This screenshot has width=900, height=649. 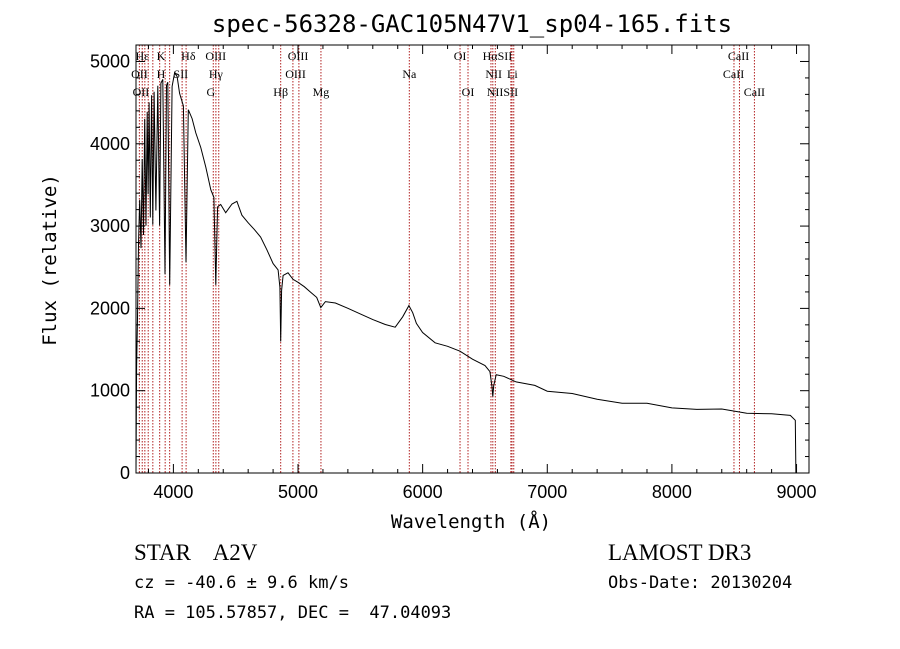 What do you see at coordinates (235, 552) in the screenshot?
I see `spectral-subclass: A2V` at bounding box center [235, 552].